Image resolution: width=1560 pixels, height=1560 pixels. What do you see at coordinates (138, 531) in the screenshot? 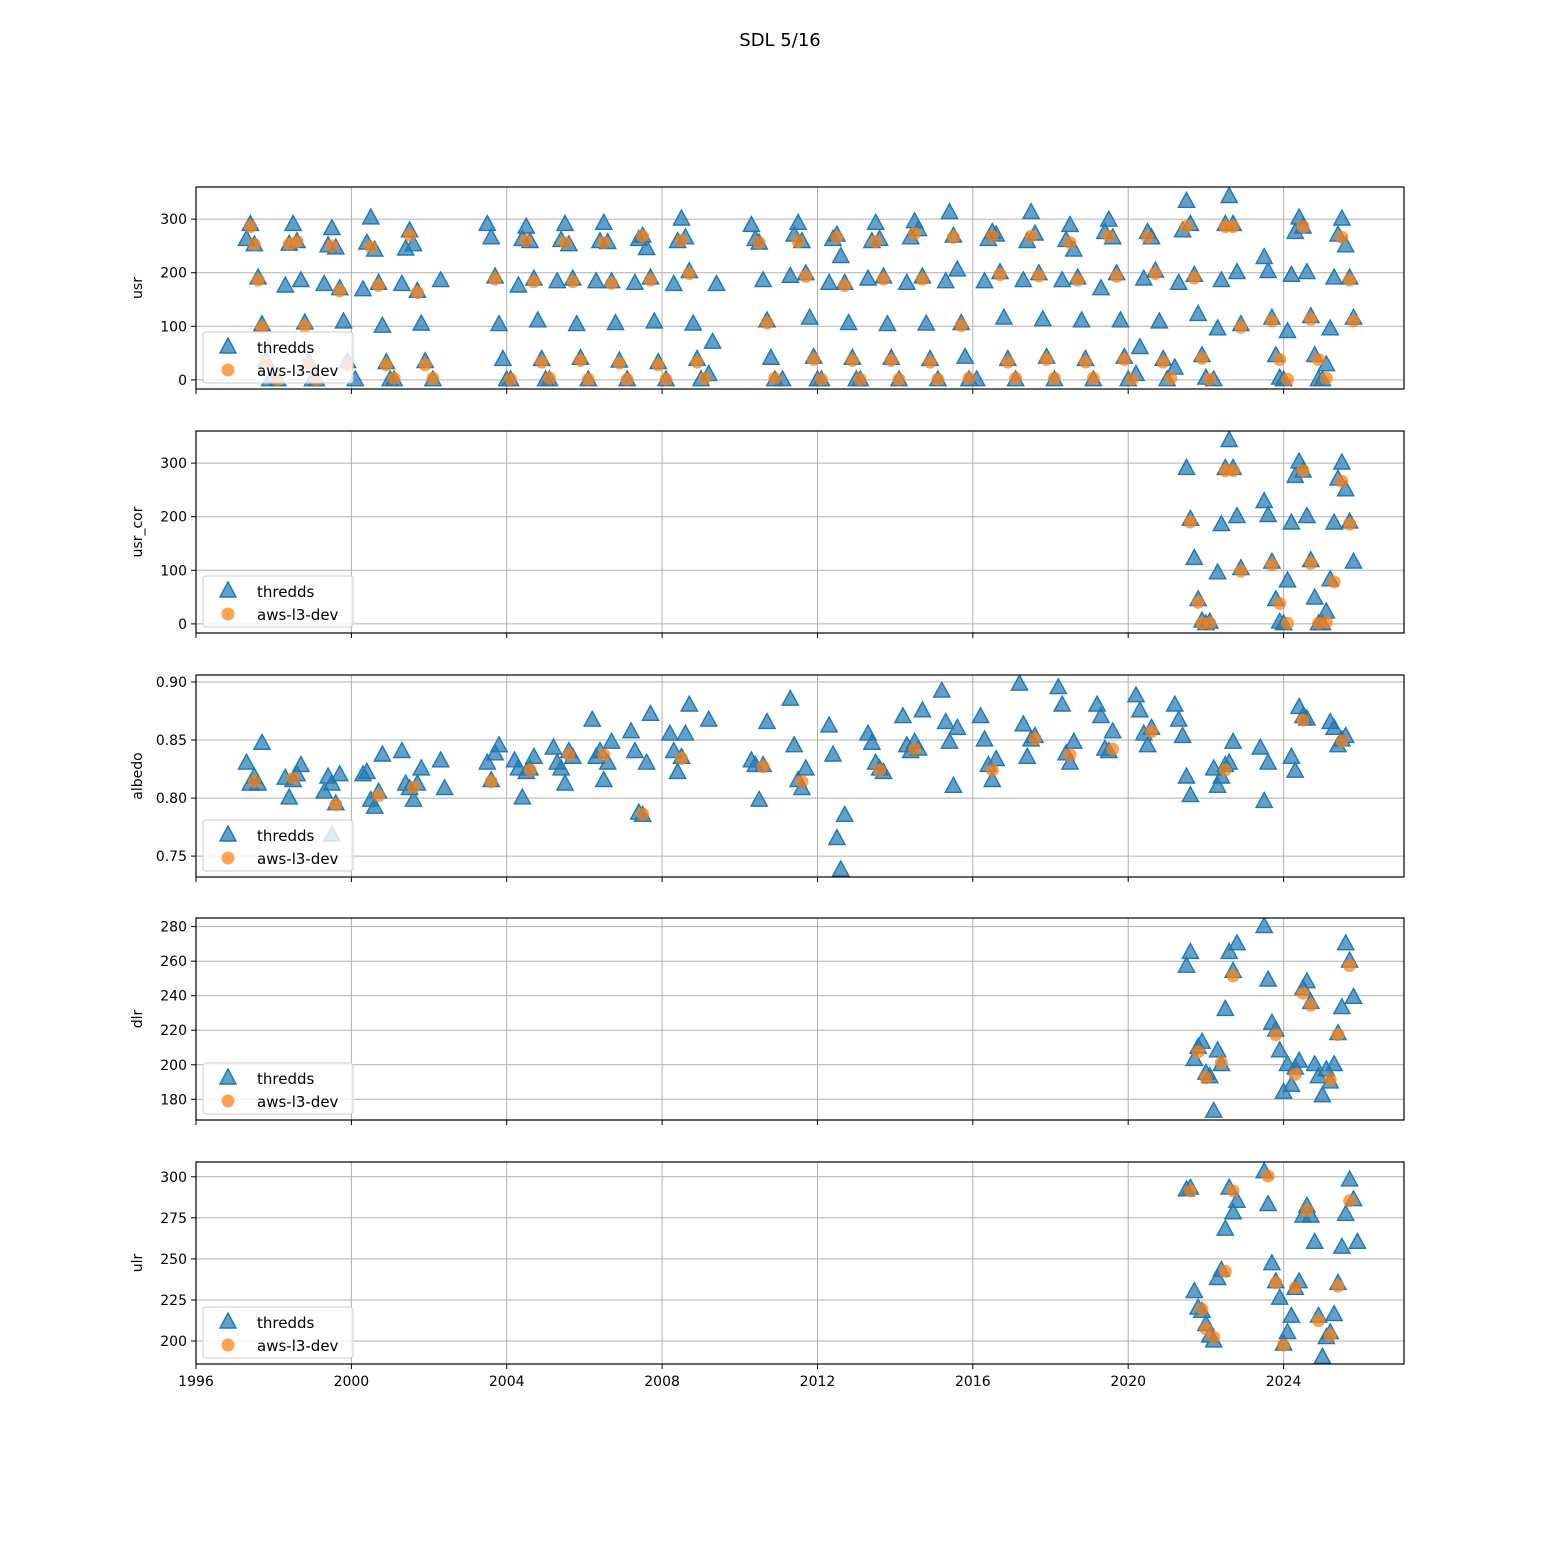
I see `y-axis-label: usr_cor` at bounding box center [138, 531].